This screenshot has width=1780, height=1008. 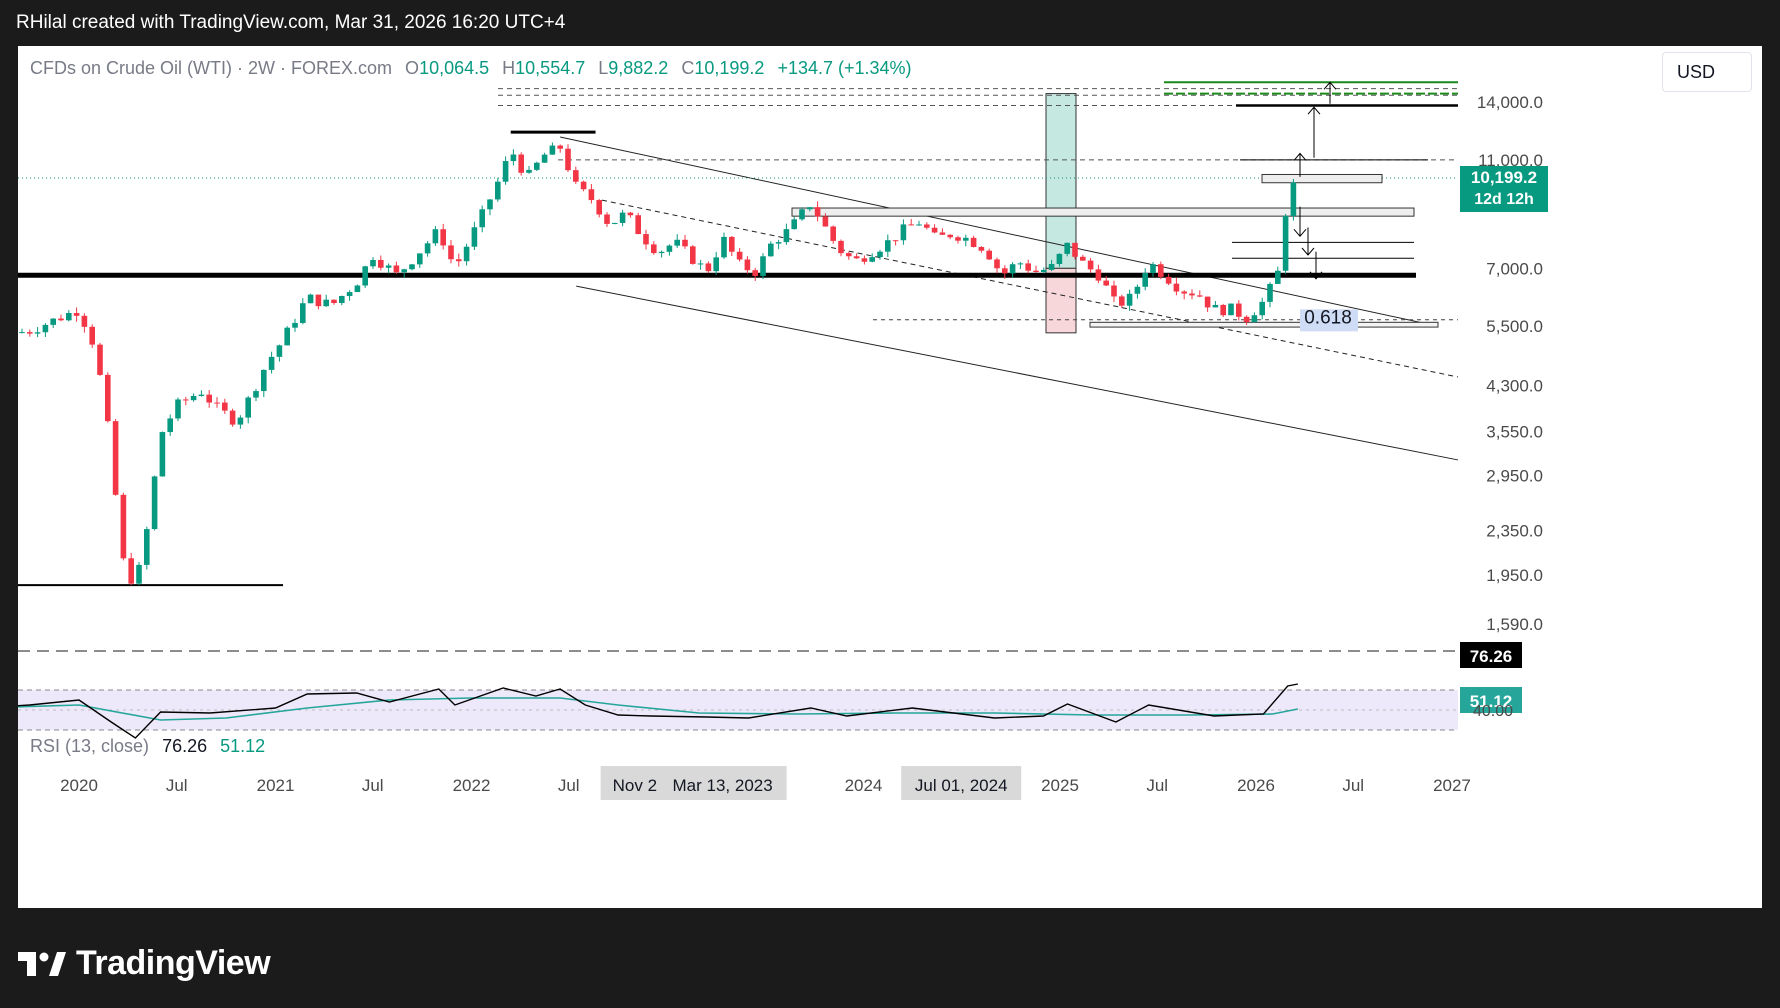 I want to click on rsi-legend-value: 76.26, so click(x=185, y=746).